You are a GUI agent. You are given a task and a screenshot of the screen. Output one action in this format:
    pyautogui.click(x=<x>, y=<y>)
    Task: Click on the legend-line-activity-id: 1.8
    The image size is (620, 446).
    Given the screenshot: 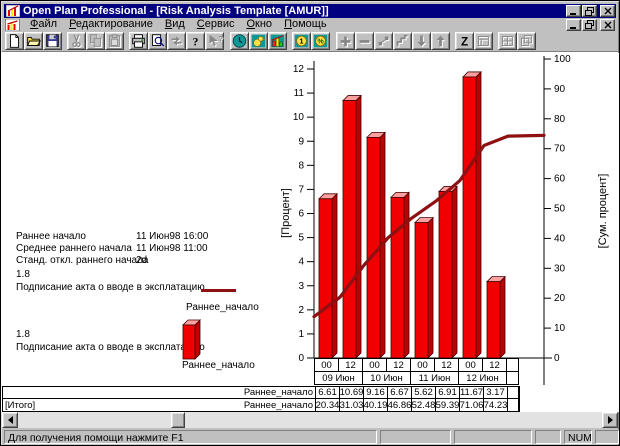 What is the action you would take?
    pyautogui.click(x=23, y=274)
    